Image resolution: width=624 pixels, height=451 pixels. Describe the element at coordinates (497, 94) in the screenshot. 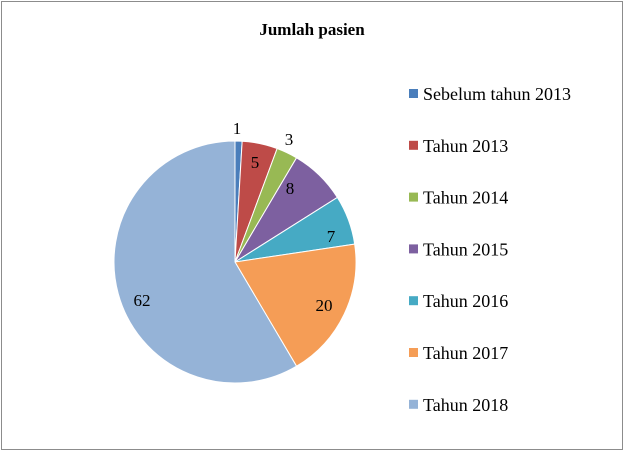

I see `legend-label-sebelum-tahun-2013: Sebelum tahun 2013` at that location.